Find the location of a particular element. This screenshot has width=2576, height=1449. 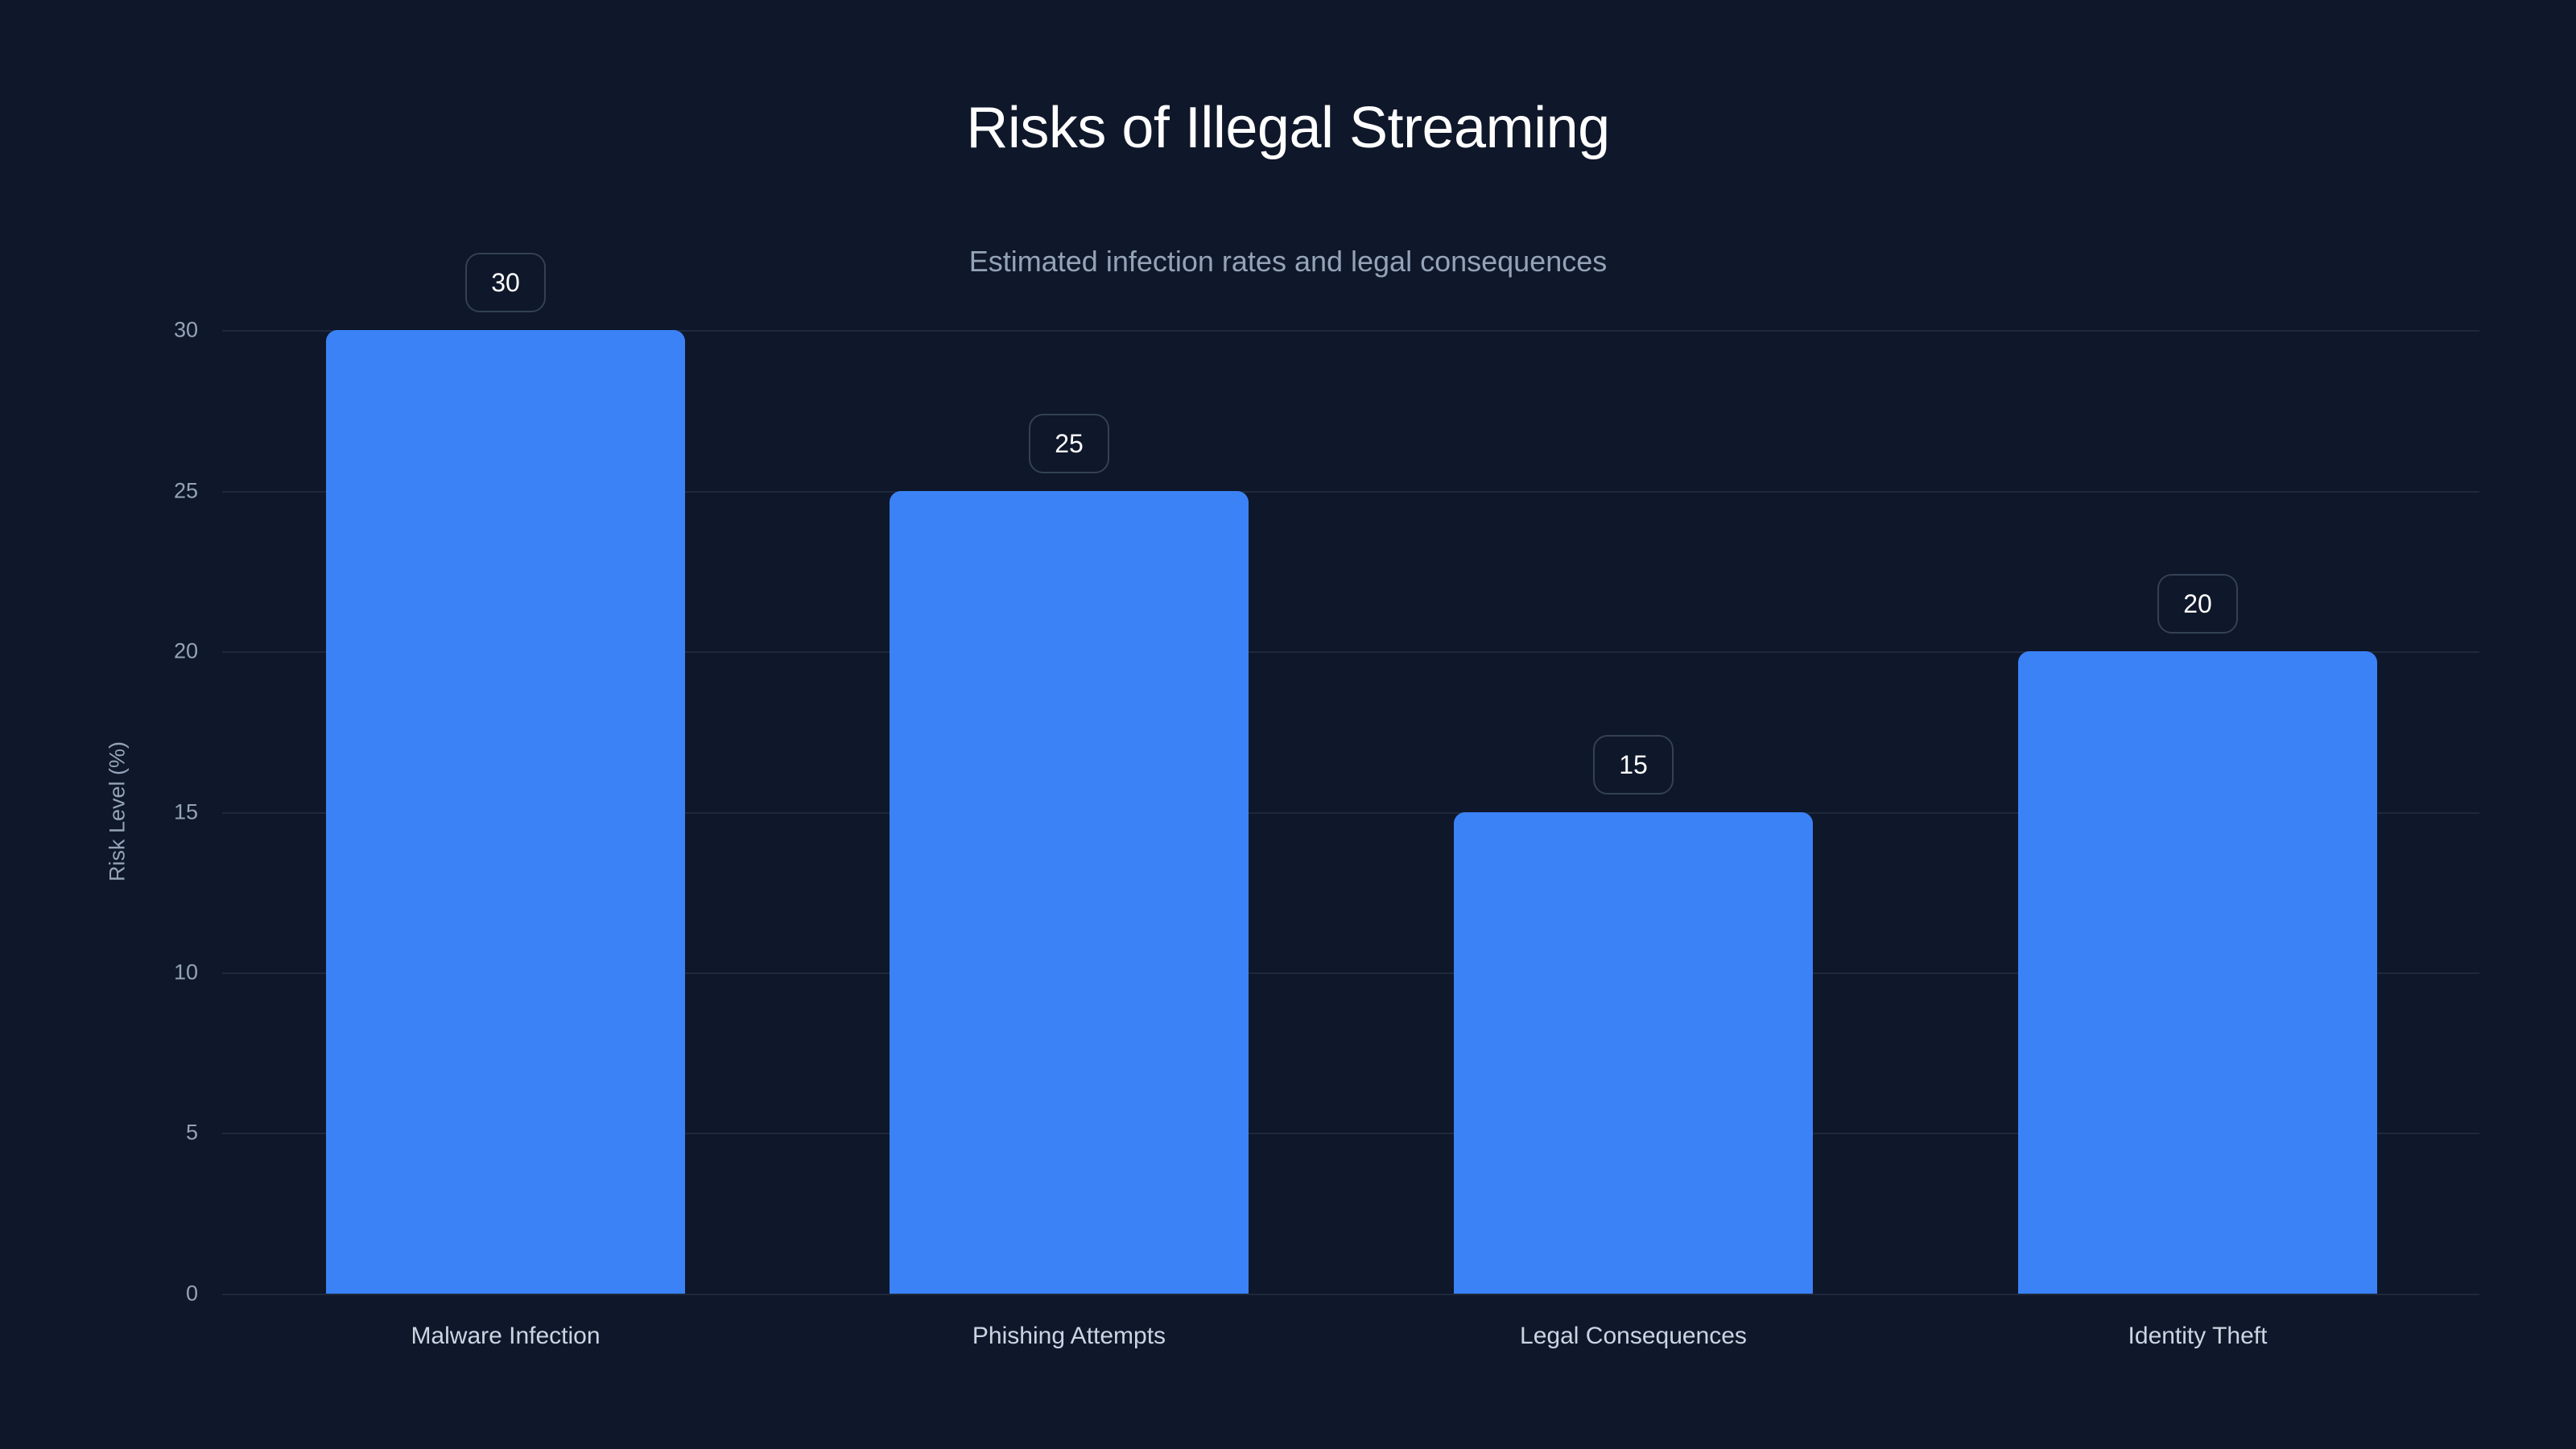

x-tick: Phishing Attempts is located at coordinates (1069, 1336).